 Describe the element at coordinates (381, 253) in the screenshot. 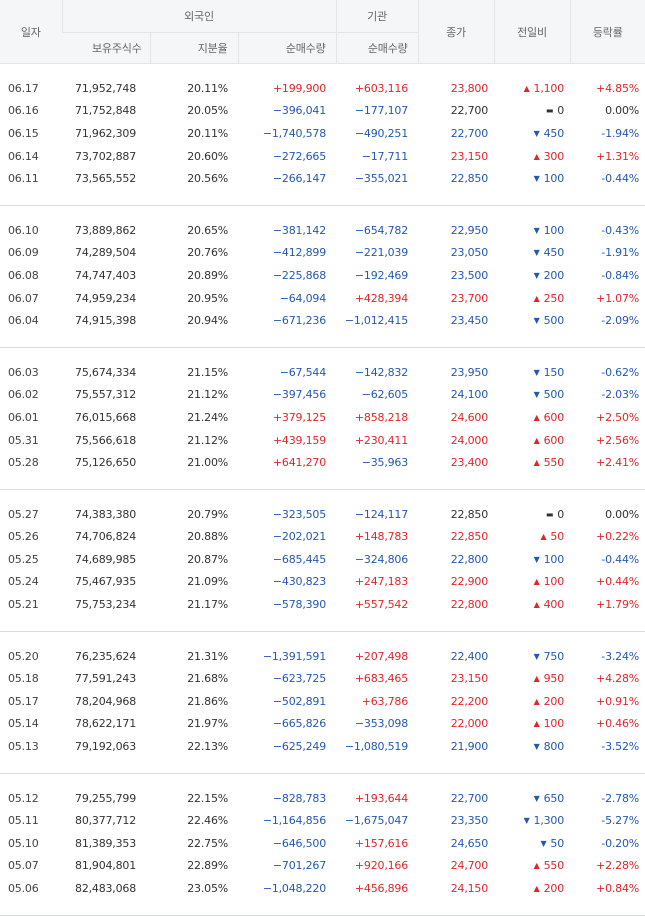

I see `cell-inst-net: −221,039` at that location.